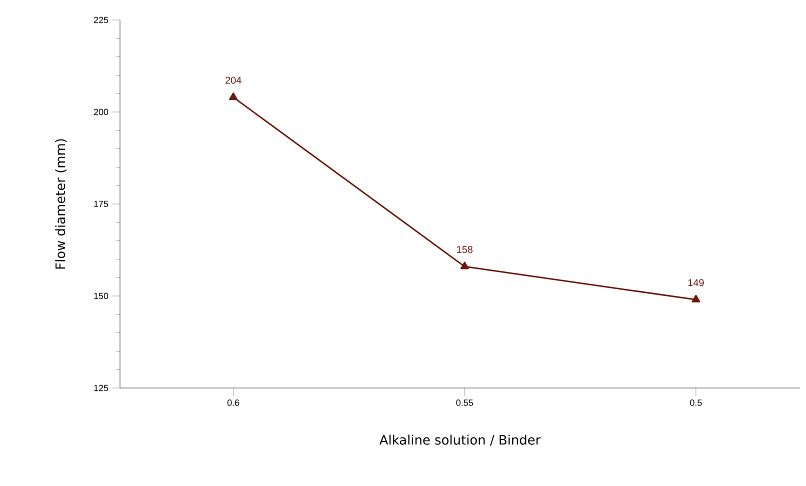  Describe the element at coordinates (460, 440) in the screenshot. I see `x-axis-title: Alkaline solution / Binder` at that location.